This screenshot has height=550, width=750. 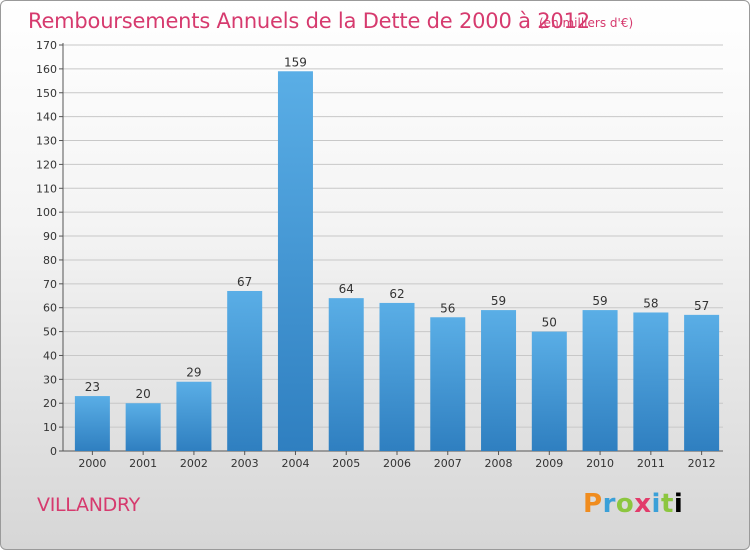 I want to click on data-label: 159, so click(x=295, y=62).